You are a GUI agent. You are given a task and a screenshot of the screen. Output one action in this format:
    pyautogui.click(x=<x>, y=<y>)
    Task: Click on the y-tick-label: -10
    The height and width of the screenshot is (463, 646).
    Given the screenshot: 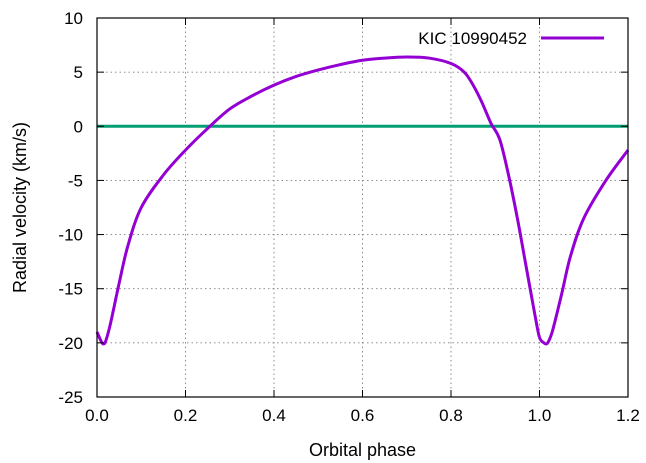 What is the action you would take?
    pyautogui.click(x=70, y=235)
    